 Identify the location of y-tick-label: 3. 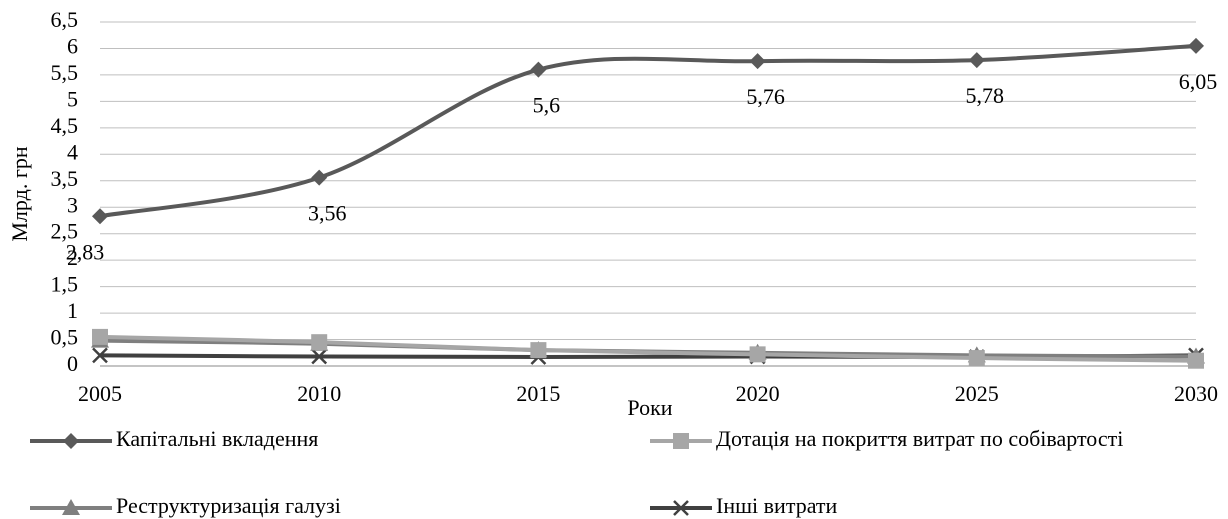
(72, 204).